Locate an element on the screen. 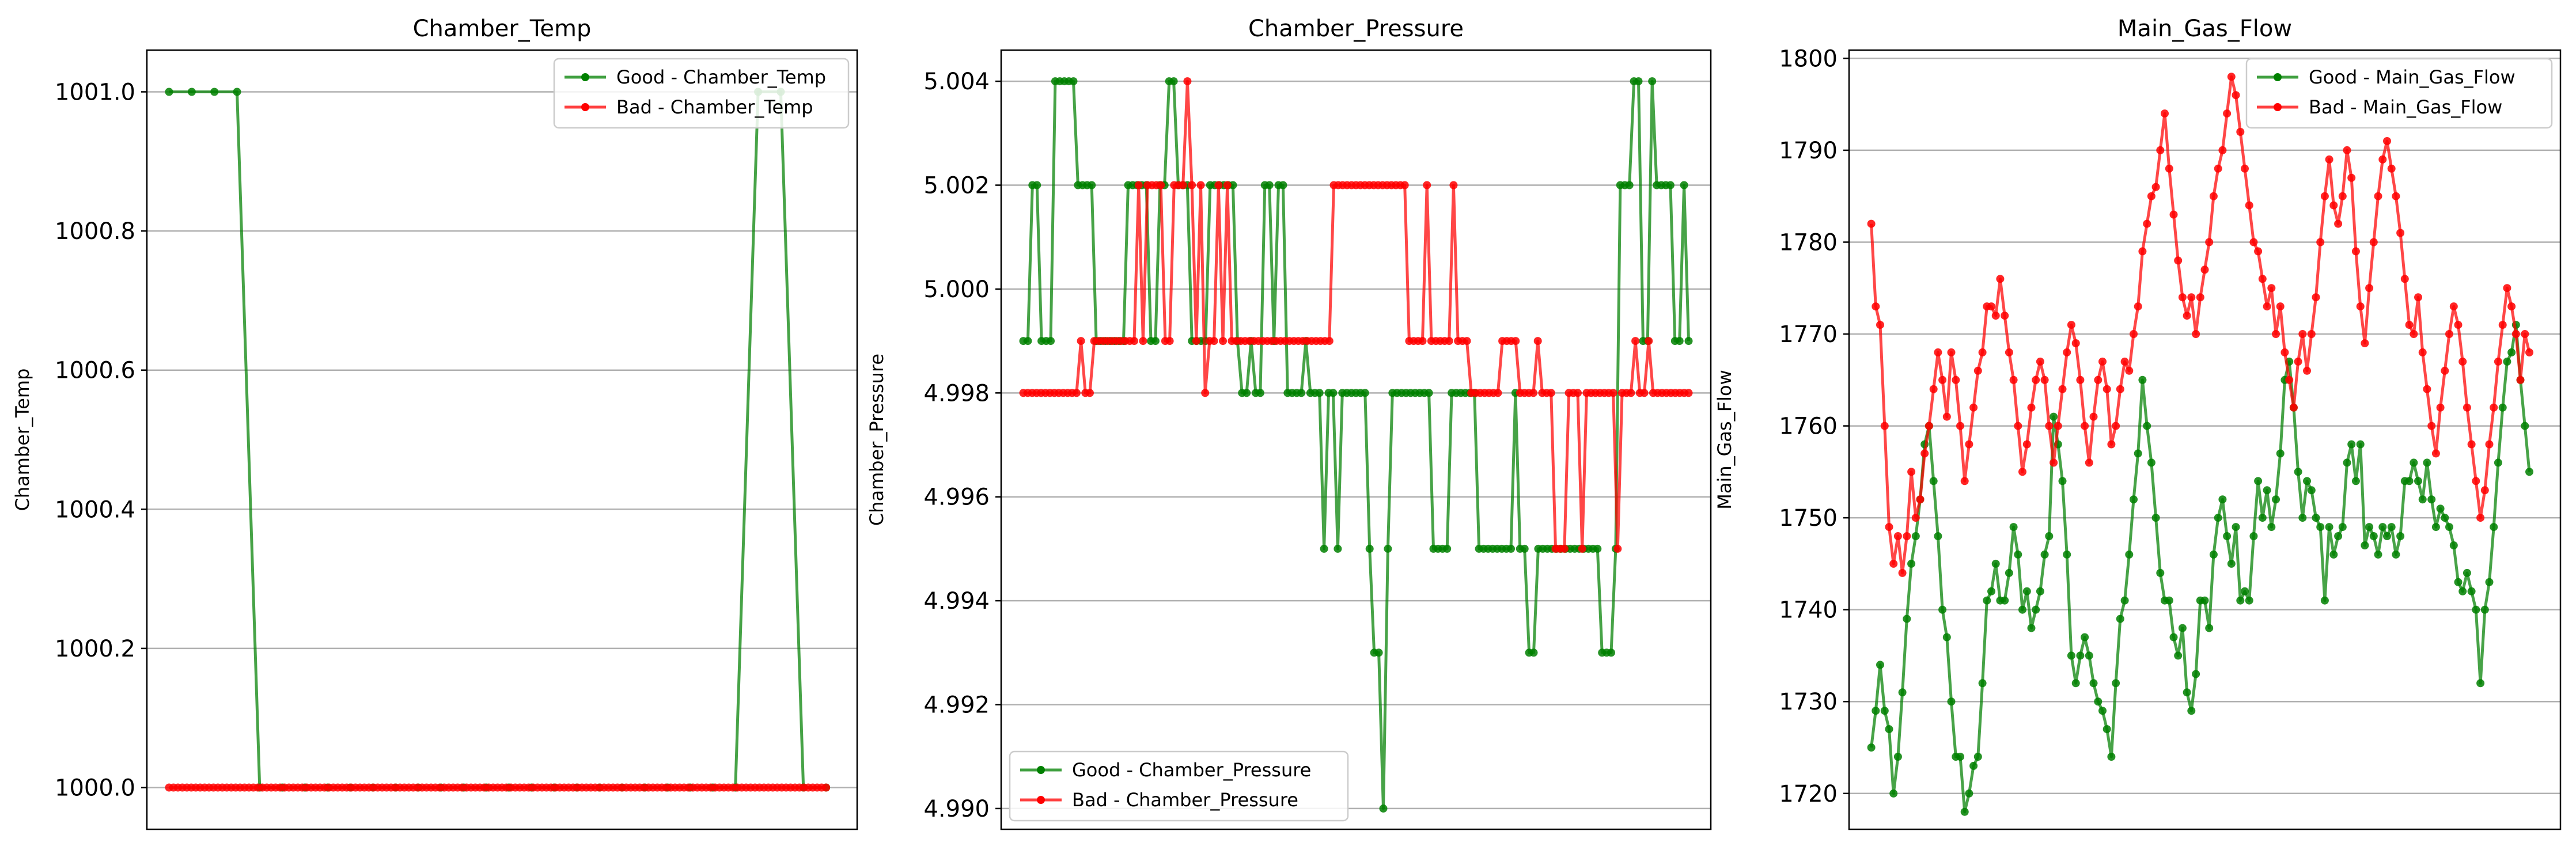 The image size is (2576, 846). series-bad-chamber-pressure is located at coordinates (1356, 315).